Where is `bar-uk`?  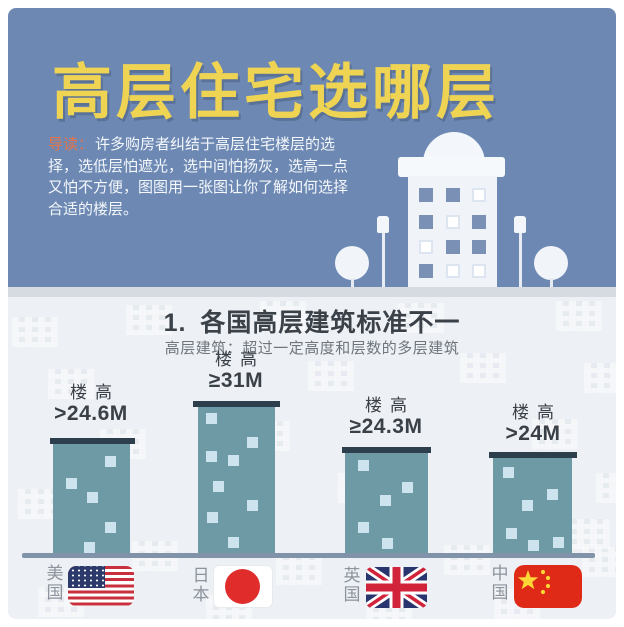
bar-uk is located at coordinates (386, 503).